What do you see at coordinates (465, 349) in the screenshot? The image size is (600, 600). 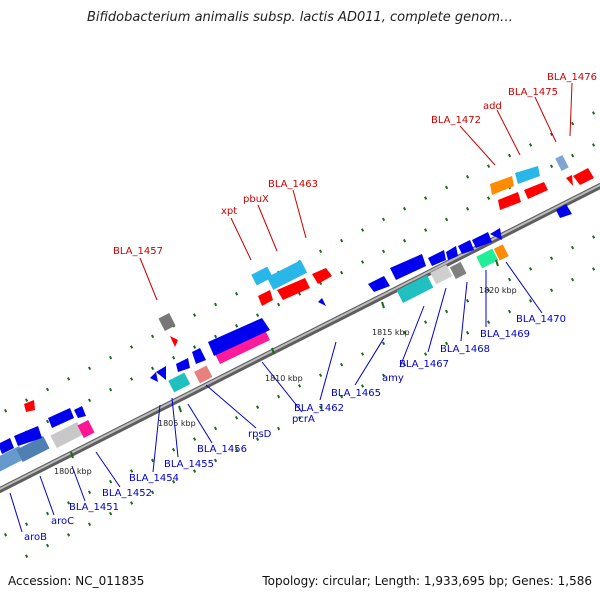 I see `label-bla-1468: BLA_1468` at bounding box center [465, 349].